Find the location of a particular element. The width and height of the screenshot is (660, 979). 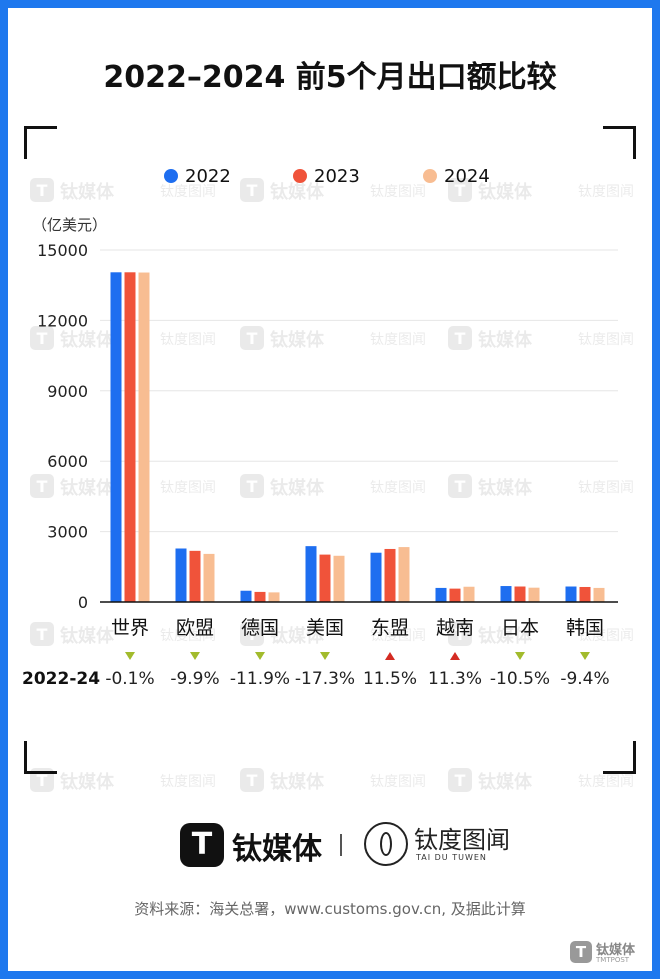

legend-label: 2023 is located at coordinates (337, 176).